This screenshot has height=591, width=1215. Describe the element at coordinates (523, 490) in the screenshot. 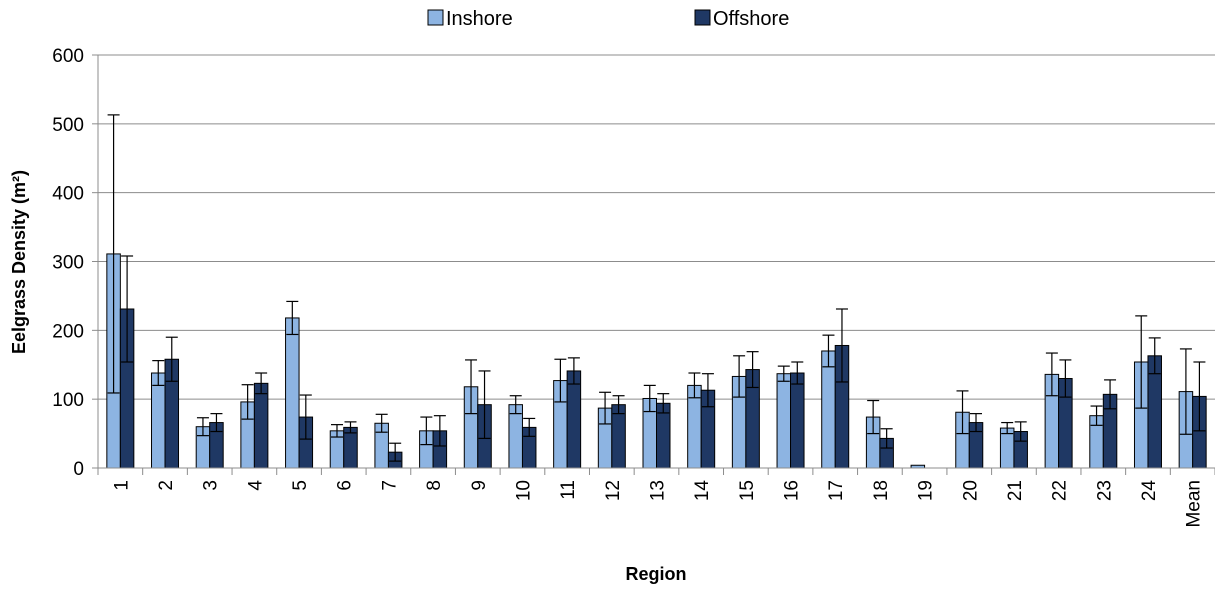

I see `x-tick-label-10: 10` at that location.